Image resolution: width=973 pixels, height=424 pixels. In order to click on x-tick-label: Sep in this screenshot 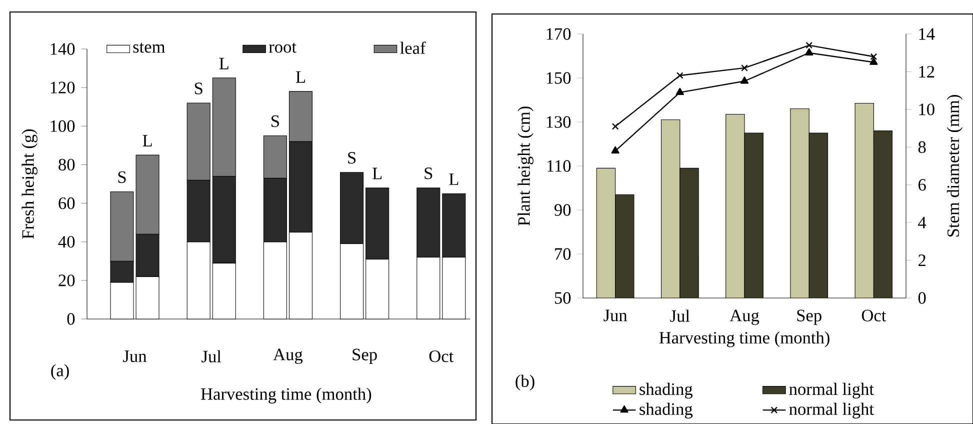, I will do `click(809, 317)`.